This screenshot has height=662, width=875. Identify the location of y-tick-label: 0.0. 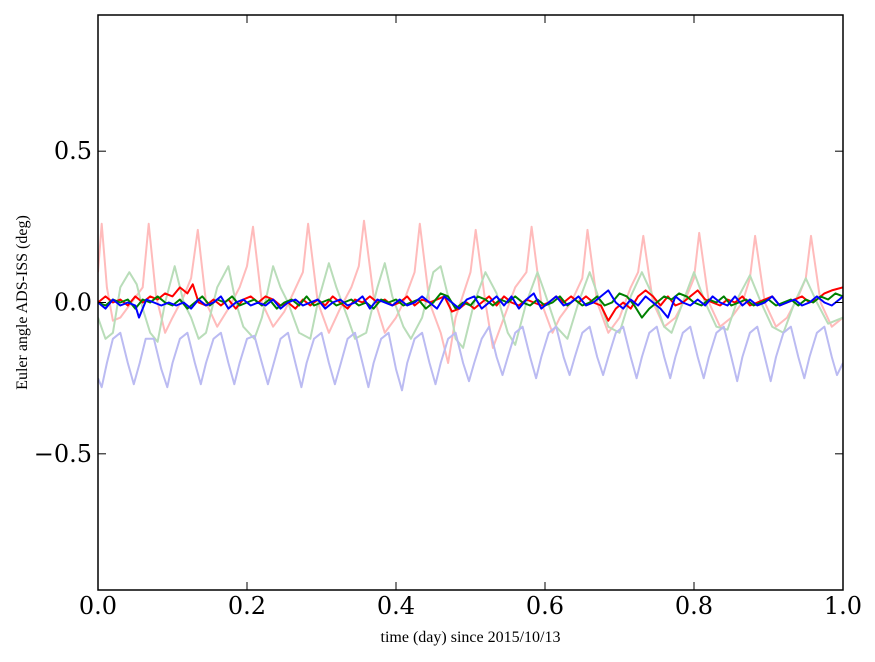
(73, 303).